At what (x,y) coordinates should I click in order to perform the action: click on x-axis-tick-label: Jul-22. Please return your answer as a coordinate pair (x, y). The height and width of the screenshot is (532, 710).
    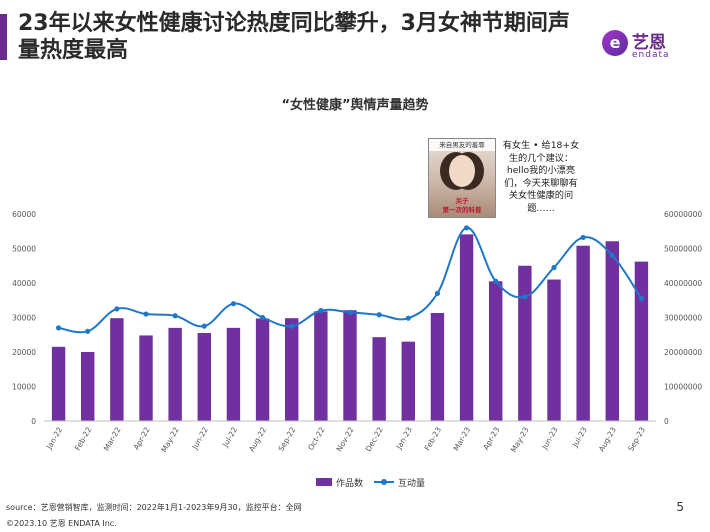
    Looking at the image, I should click on (229, 437).